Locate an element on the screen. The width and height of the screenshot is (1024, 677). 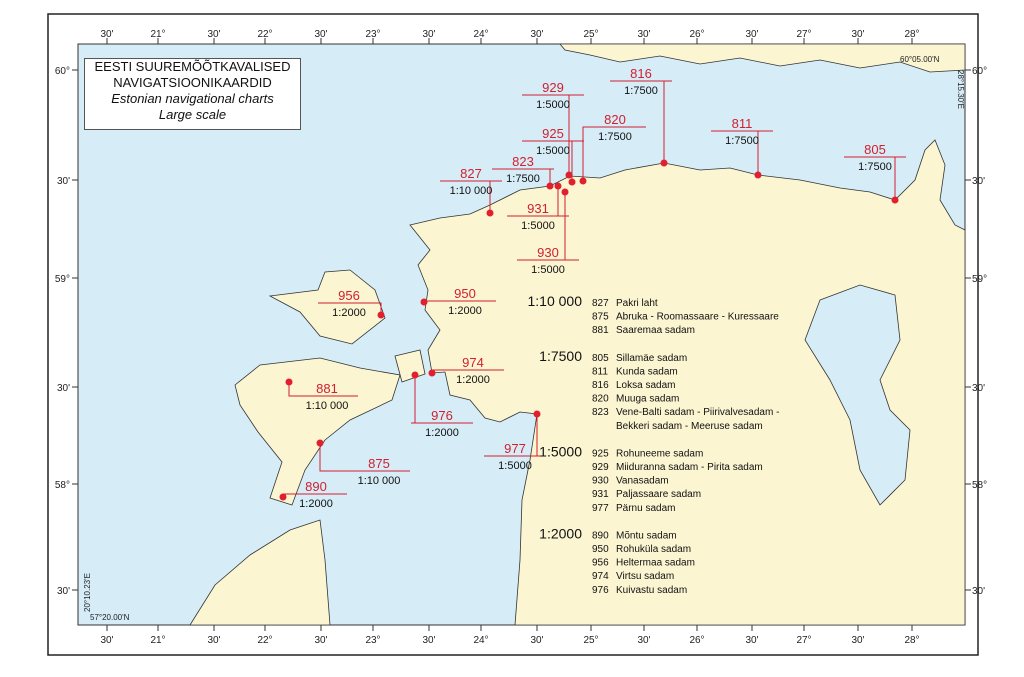
chart-marker-931: 931 1:5000 is located at coordinates (538, 207).